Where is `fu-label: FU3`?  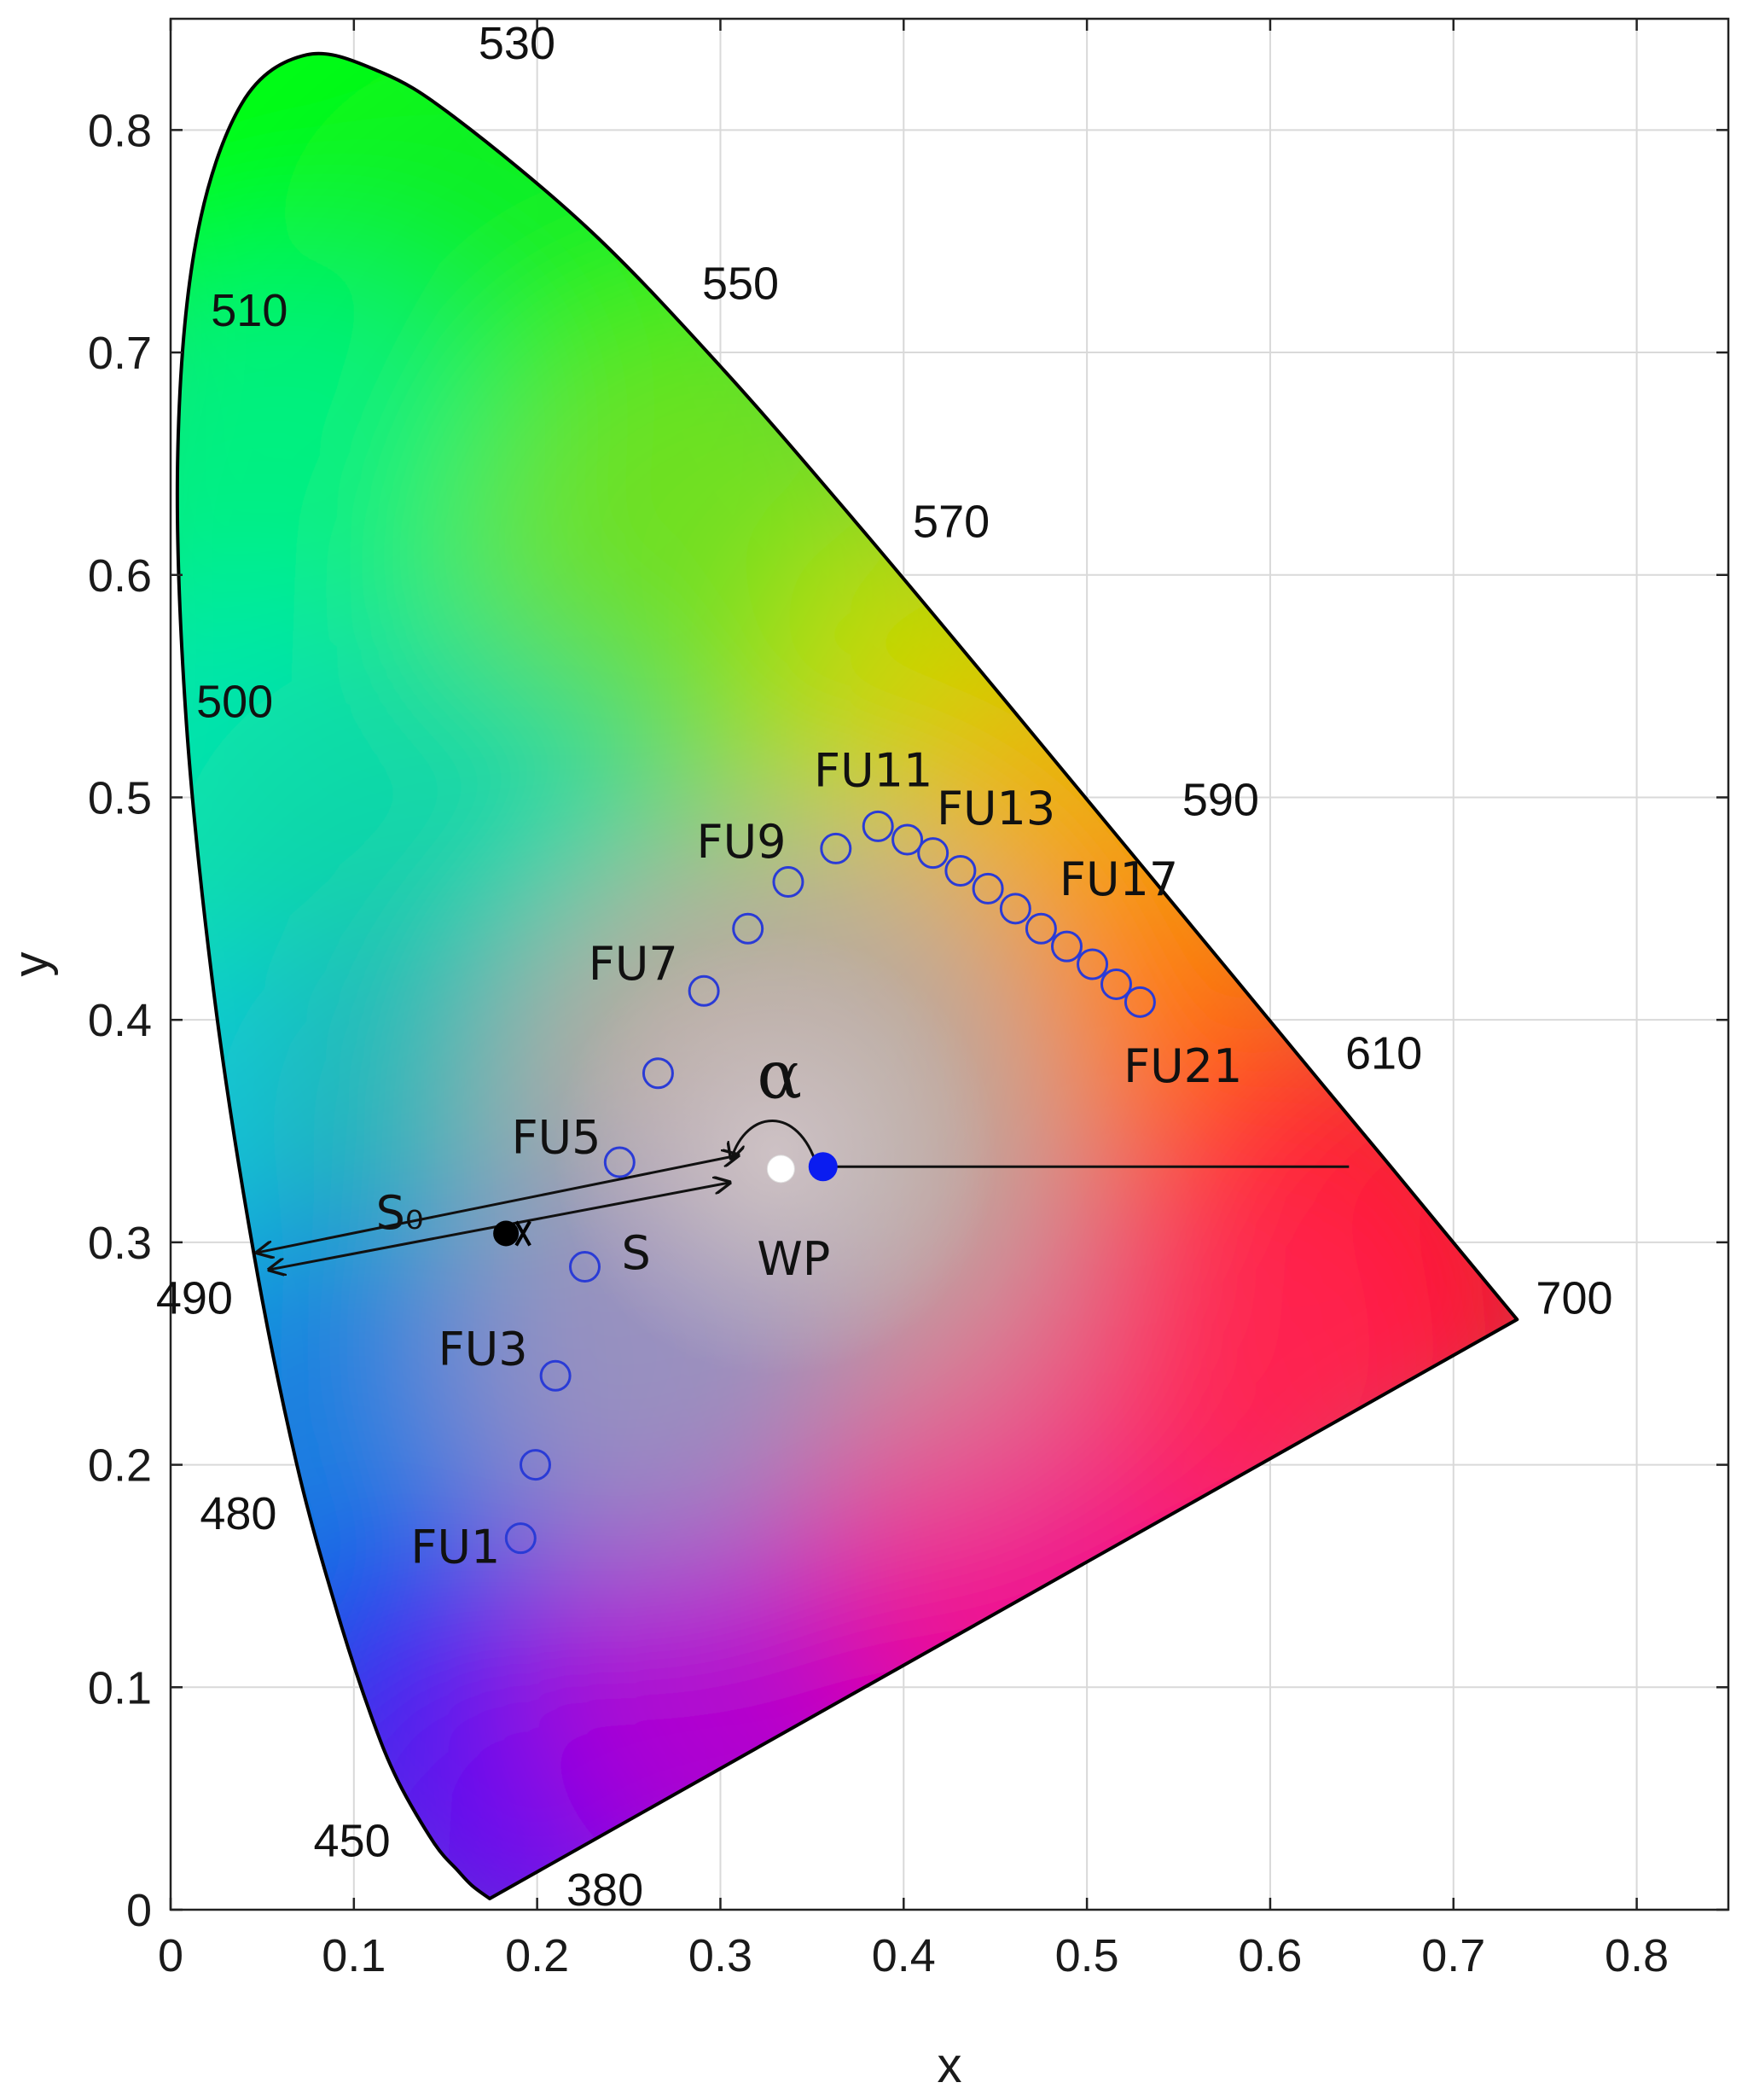 fu-label: FU3 is located at coordinates (483, 1349).